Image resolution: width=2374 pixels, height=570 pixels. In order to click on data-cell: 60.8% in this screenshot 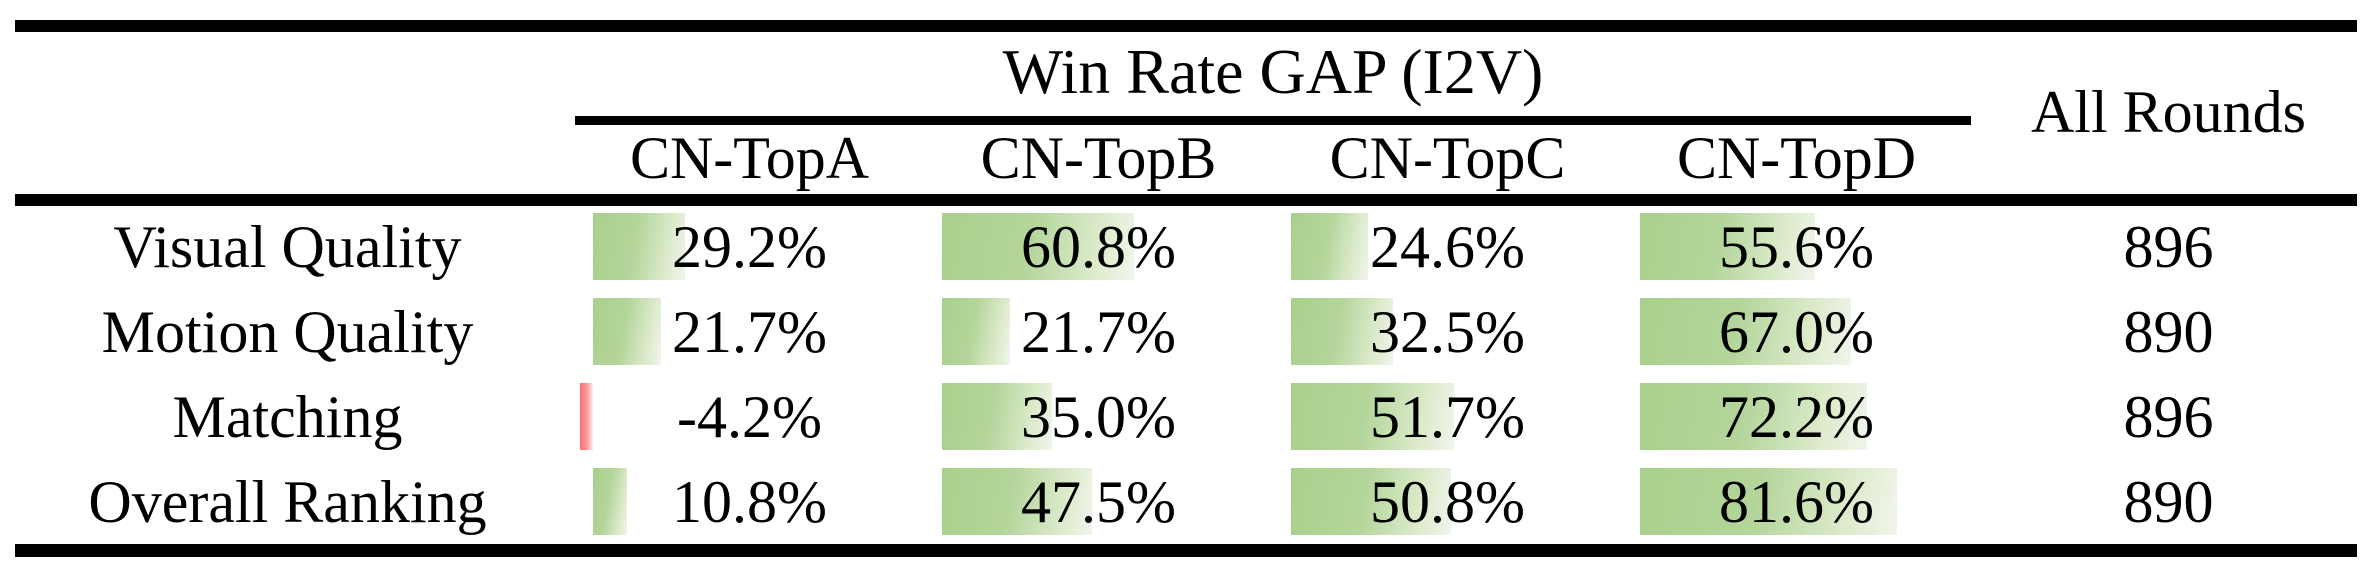, I will do `click(1098, 246)`.